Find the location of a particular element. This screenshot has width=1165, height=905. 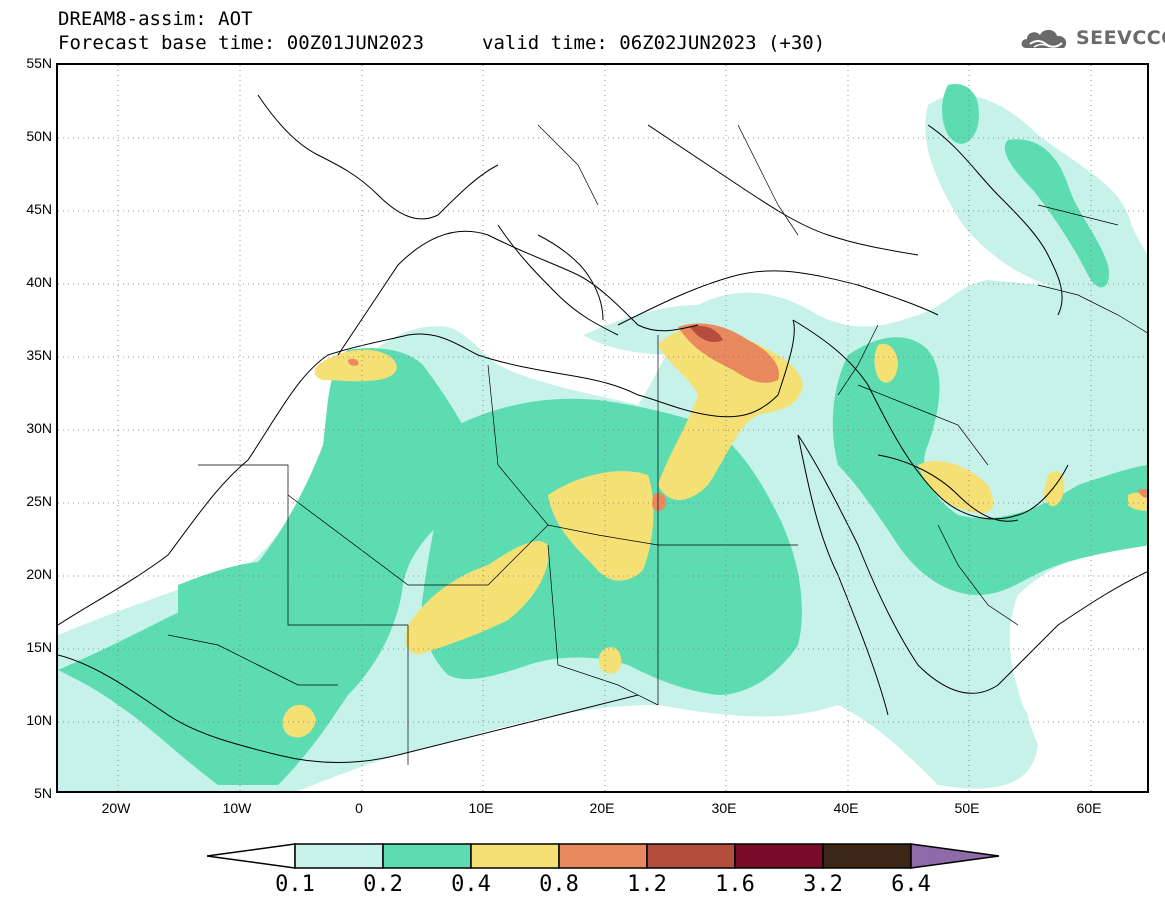

lat-label-30n: 30N is located at coordinates (39, 428).